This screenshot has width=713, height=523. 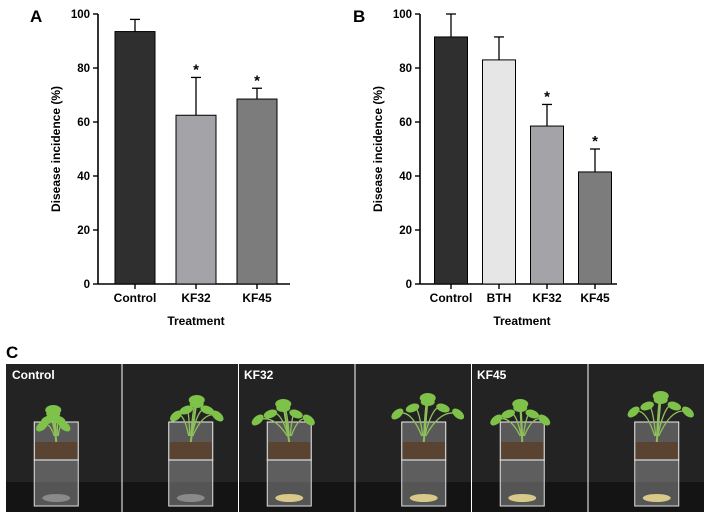 What do you see at coordinates (492, 375) in the screenshot?
I see `photo-label-kf45: KF45` at bounding box center [492, 375].